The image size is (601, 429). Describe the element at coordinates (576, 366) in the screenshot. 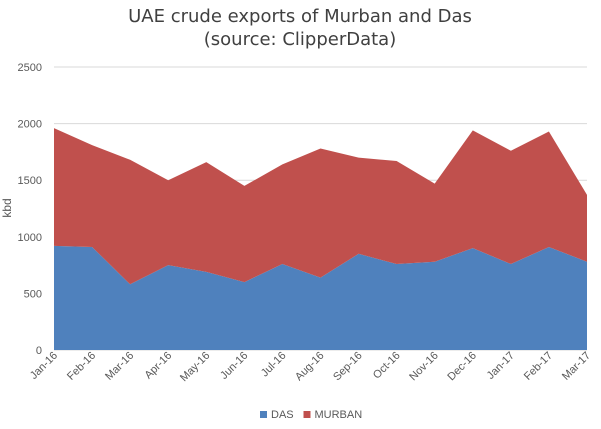

I see `x-tick-label: Mar-17` at that location.